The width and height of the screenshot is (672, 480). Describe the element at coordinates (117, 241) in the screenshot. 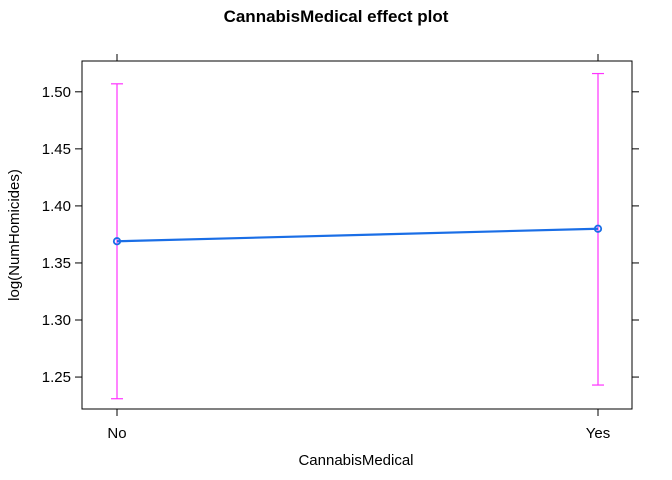

I see `effect-point-no` at that location.